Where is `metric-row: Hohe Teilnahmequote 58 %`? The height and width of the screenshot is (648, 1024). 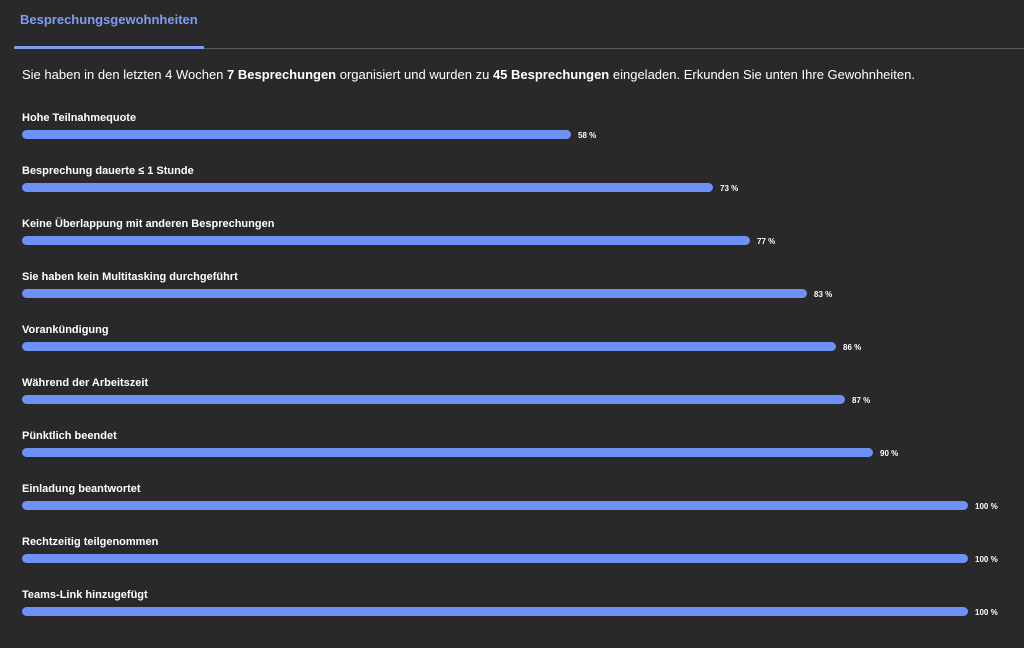
metric-row: Hohe Teilnahmequote 58 % is located at coordinates (517, 138).